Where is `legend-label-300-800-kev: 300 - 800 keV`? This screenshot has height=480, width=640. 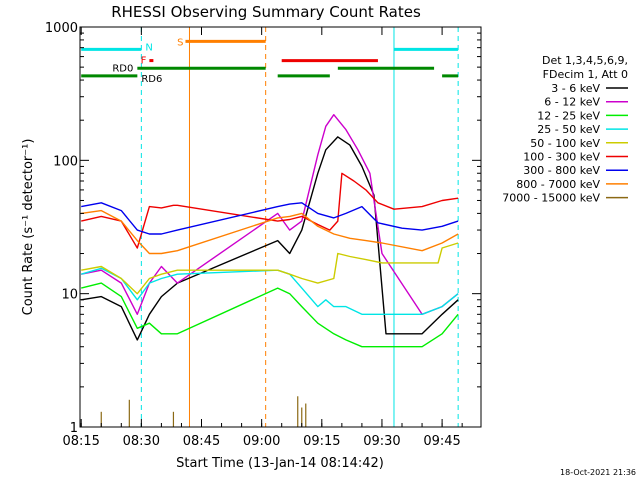 legend-label-300-800-kev: 300 - 800 keV is located at coordinates (561, 170).